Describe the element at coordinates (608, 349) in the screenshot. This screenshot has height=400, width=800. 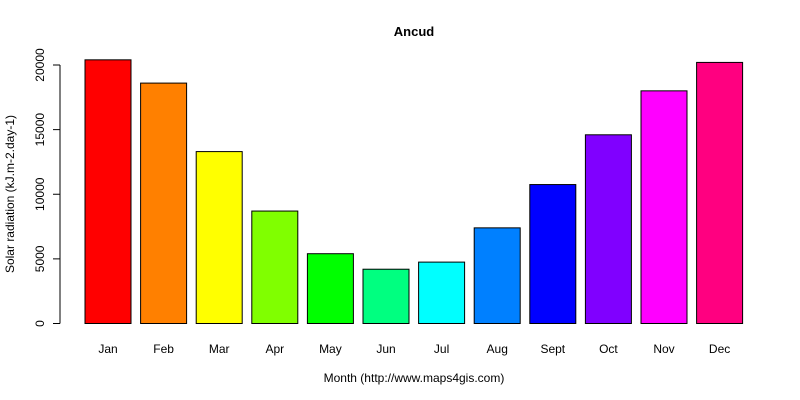
I see `x-tick-label: Oct` at that location.